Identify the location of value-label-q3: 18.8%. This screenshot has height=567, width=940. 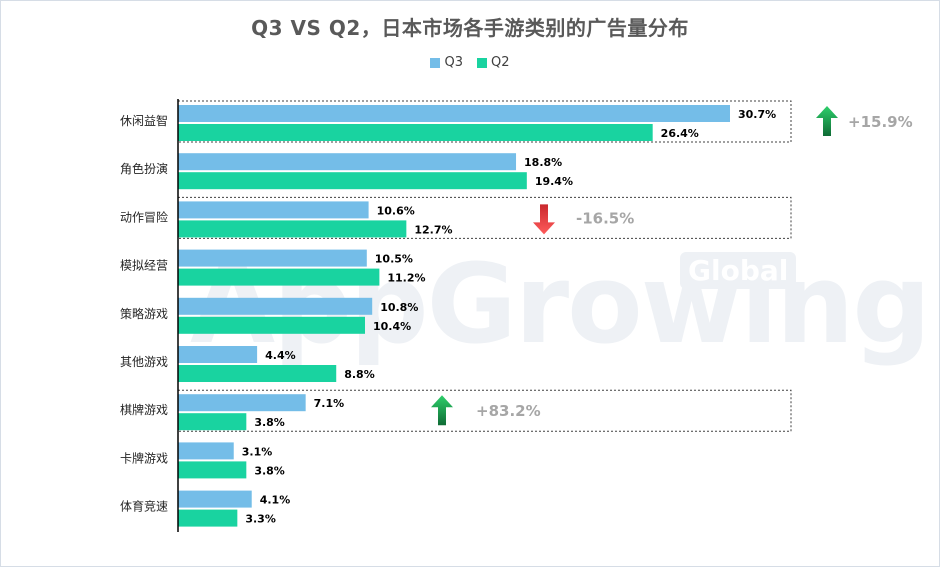
(543, 162).